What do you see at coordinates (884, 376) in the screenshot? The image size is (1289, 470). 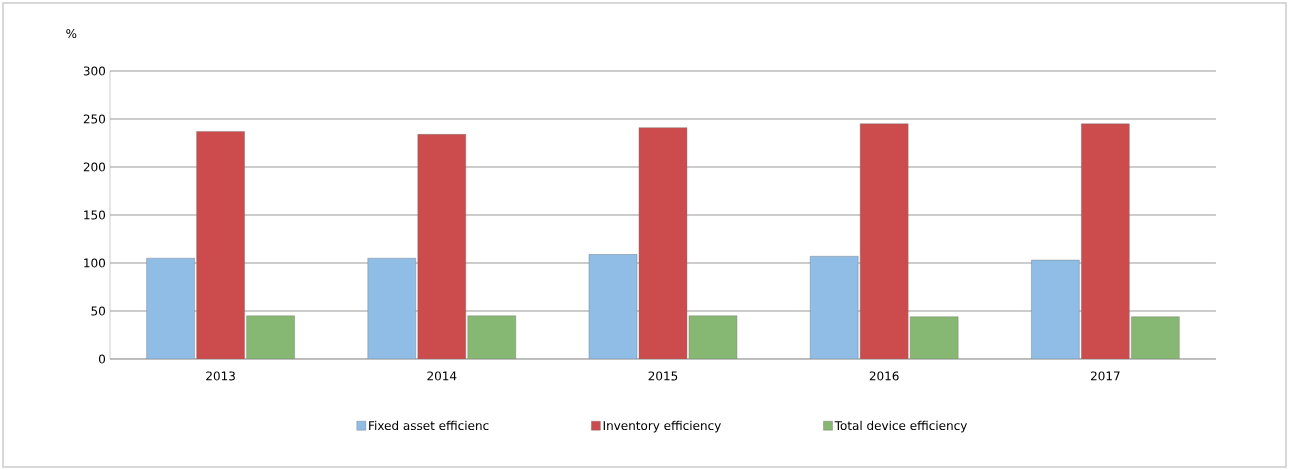 I see `x-tick-label: 2016` at bounding box center [884, 376].